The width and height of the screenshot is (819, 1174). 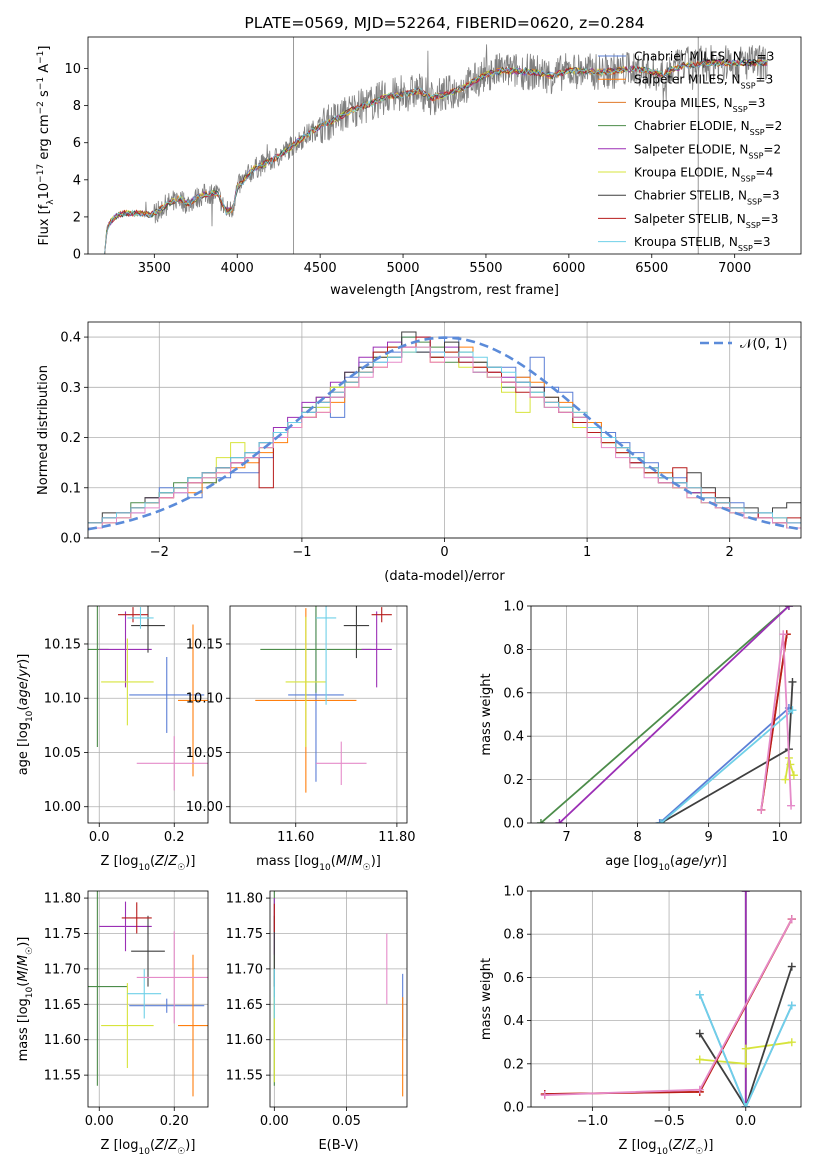 What do you see at coordinates (651, 268) in the screenshot?
I see `x-tick-label: 6500` at bounding box center [651, 268].